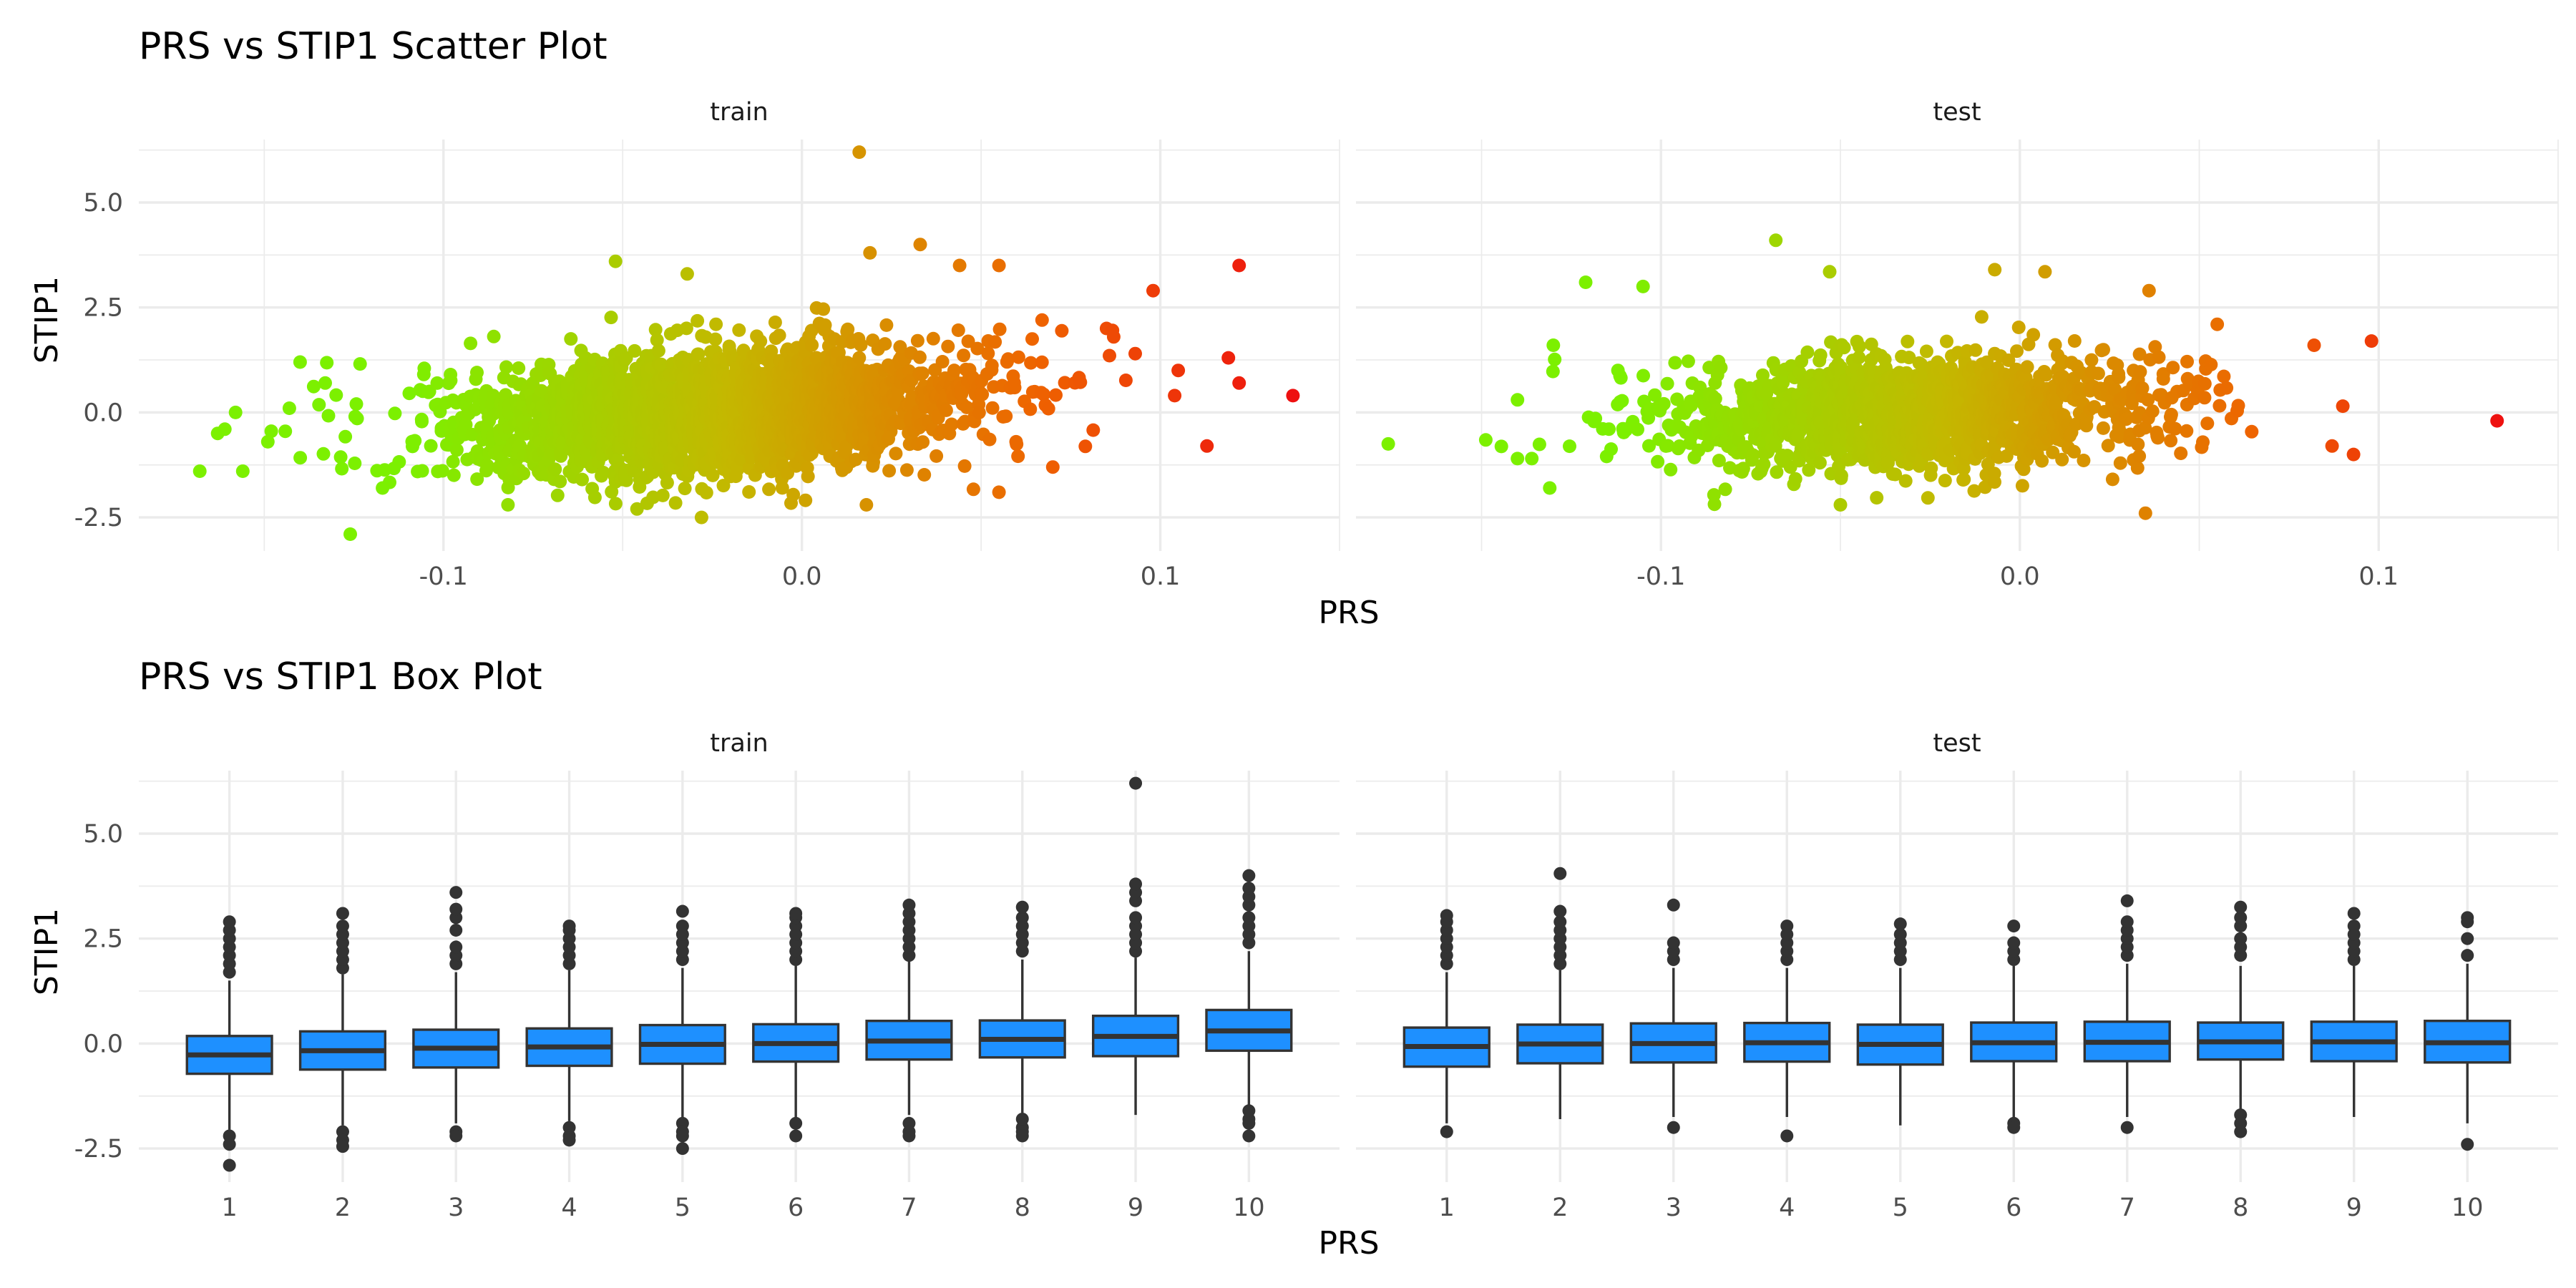 This screenshot has height=1288, width=2576. I want to click on scatter-test-strip-label: test, so click(1957, 112).